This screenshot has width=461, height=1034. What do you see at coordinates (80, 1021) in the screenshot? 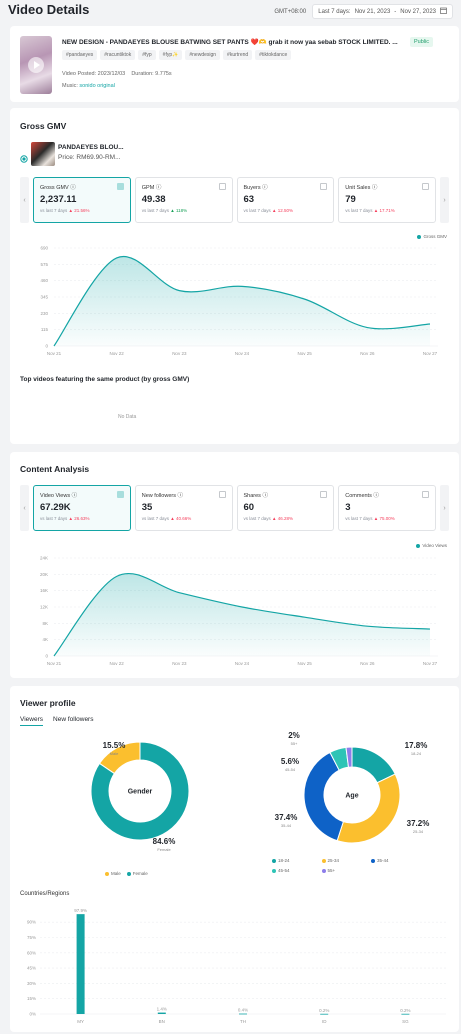
I see `x-tick-label: MY` at bounding box center [80, 1021].